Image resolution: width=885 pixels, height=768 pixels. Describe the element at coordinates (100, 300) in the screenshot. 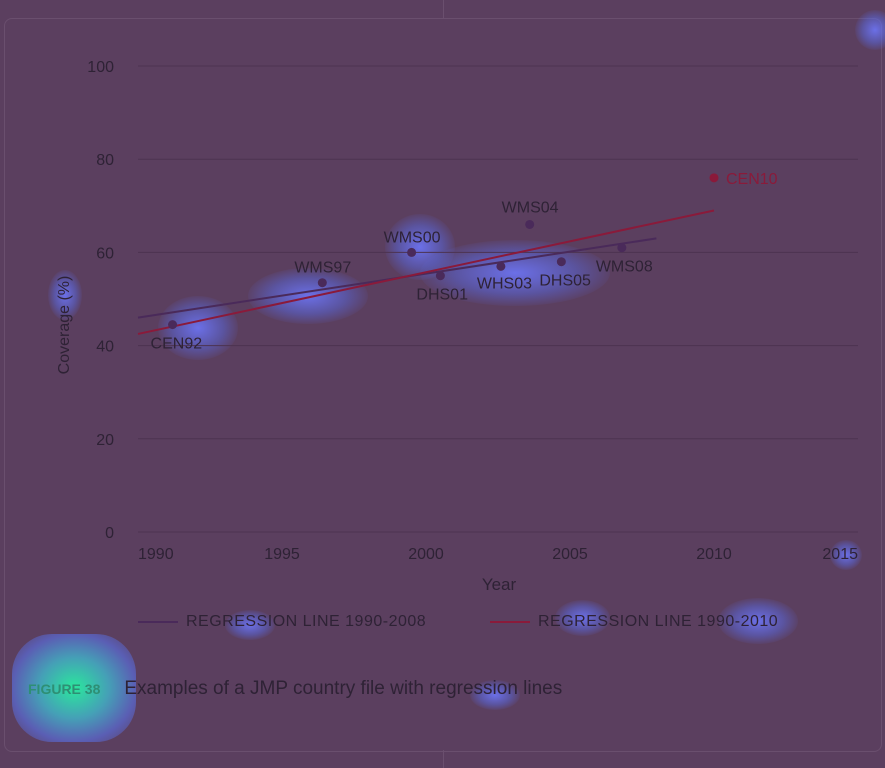

I see `y-axis-ticks: 0 20 40 60 80 100` at that location.